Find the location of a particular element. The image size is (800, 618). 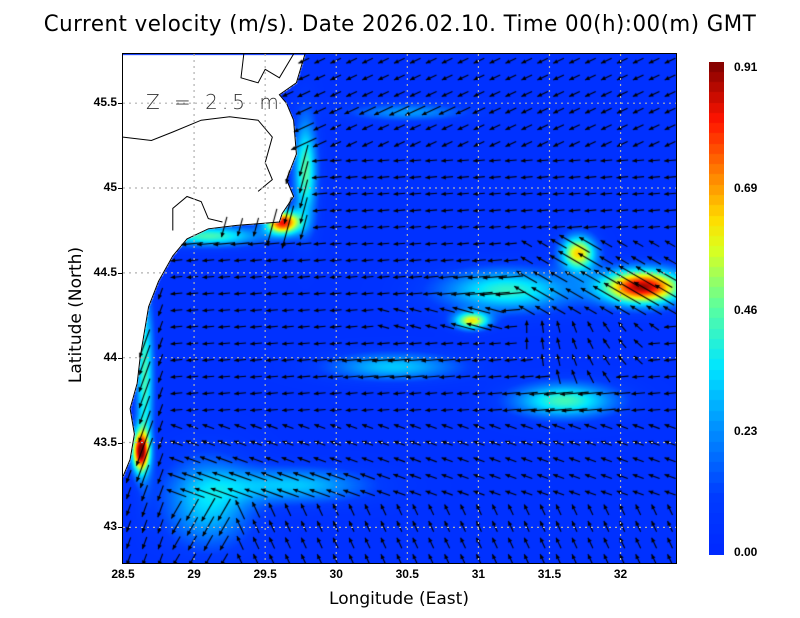

x-tick-label: 29.5 is located at coordinates (265, 574).